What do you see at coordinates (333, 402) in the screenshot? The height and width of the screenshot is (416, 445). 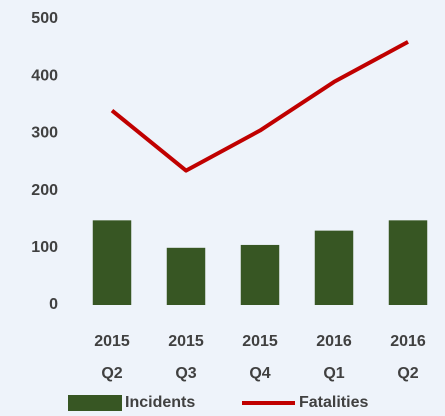 I see `legend-label: Fatalities` at bounding box center [333, 402].